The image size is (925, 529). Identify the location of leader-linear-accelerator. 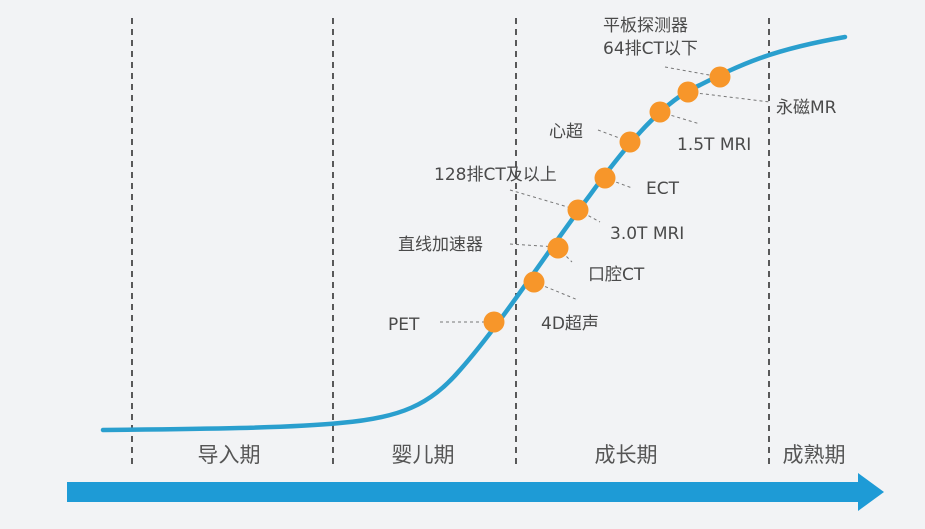
(533, 245).